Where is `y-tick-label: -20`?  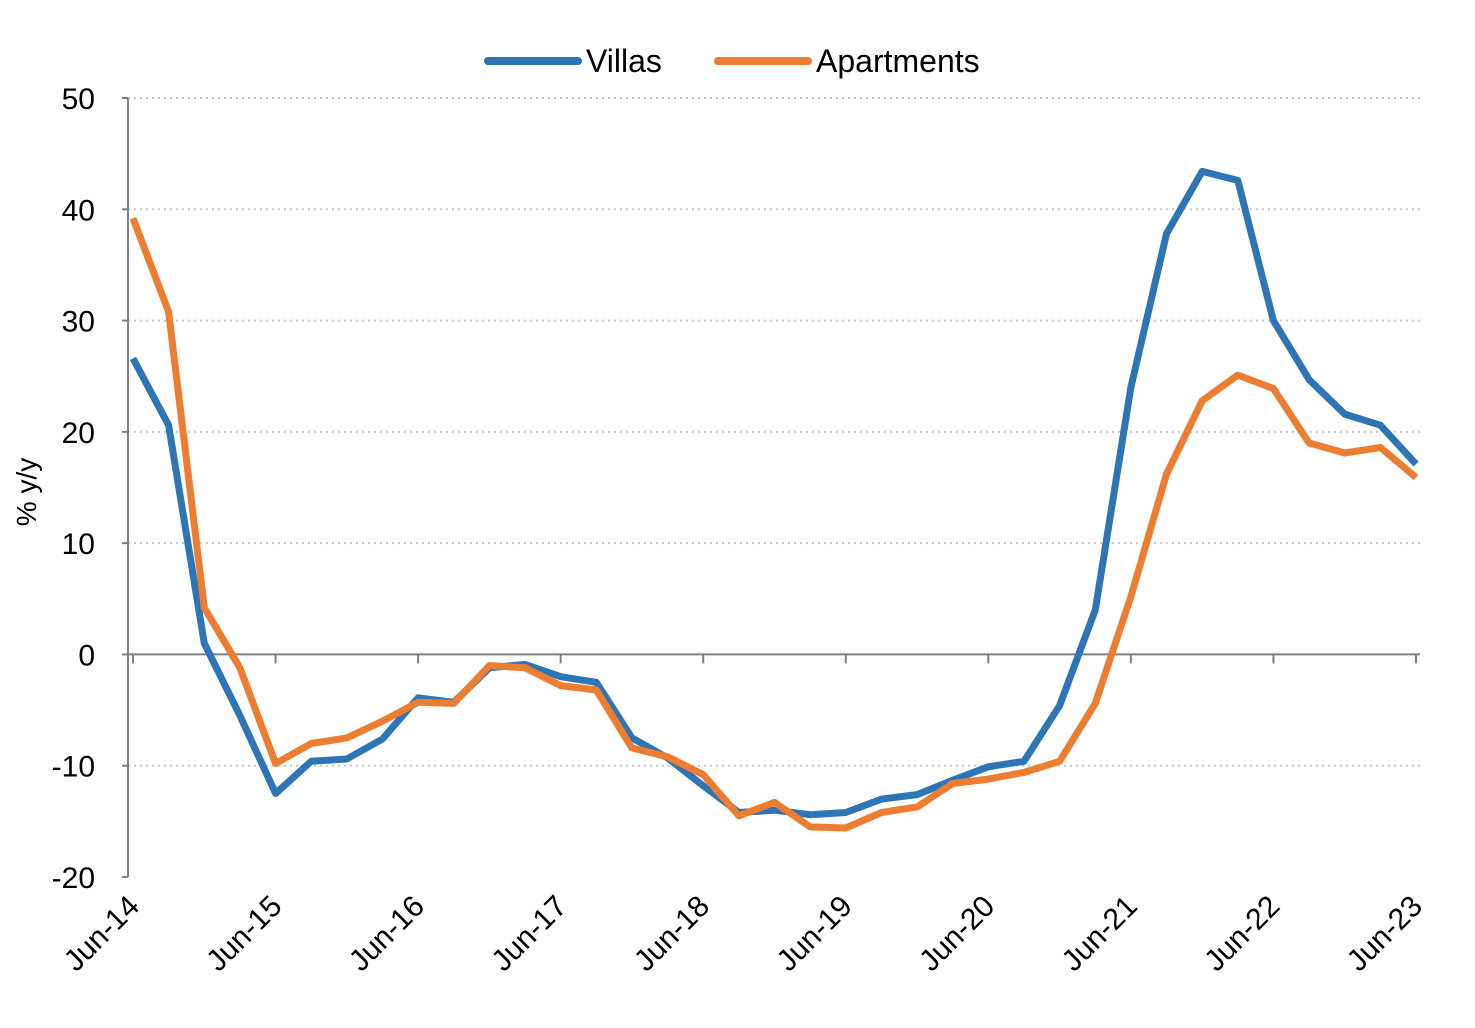
y-tick-label: -20 is located at coordinates (73, 878).